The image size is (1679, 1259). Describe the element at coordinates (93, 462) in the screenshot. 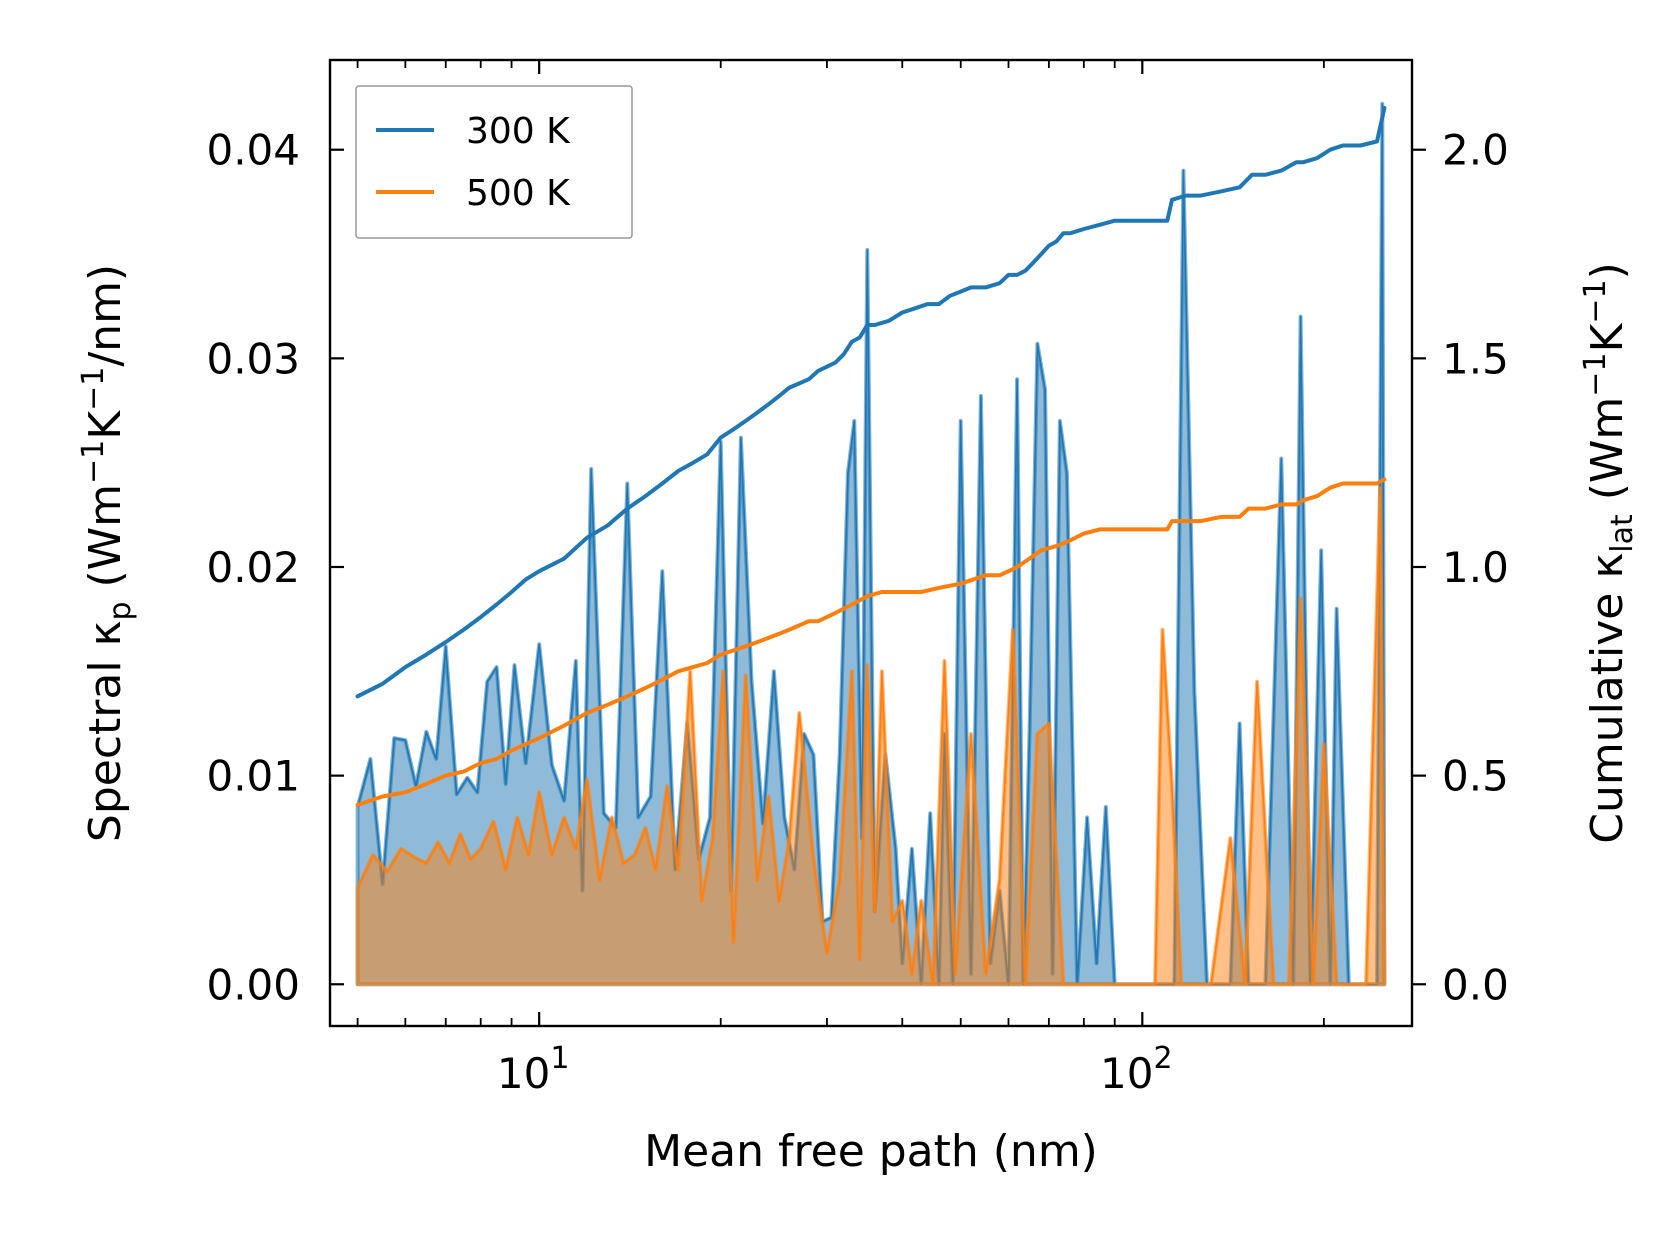

I see `left-y-title-sup1: −1` at that location.